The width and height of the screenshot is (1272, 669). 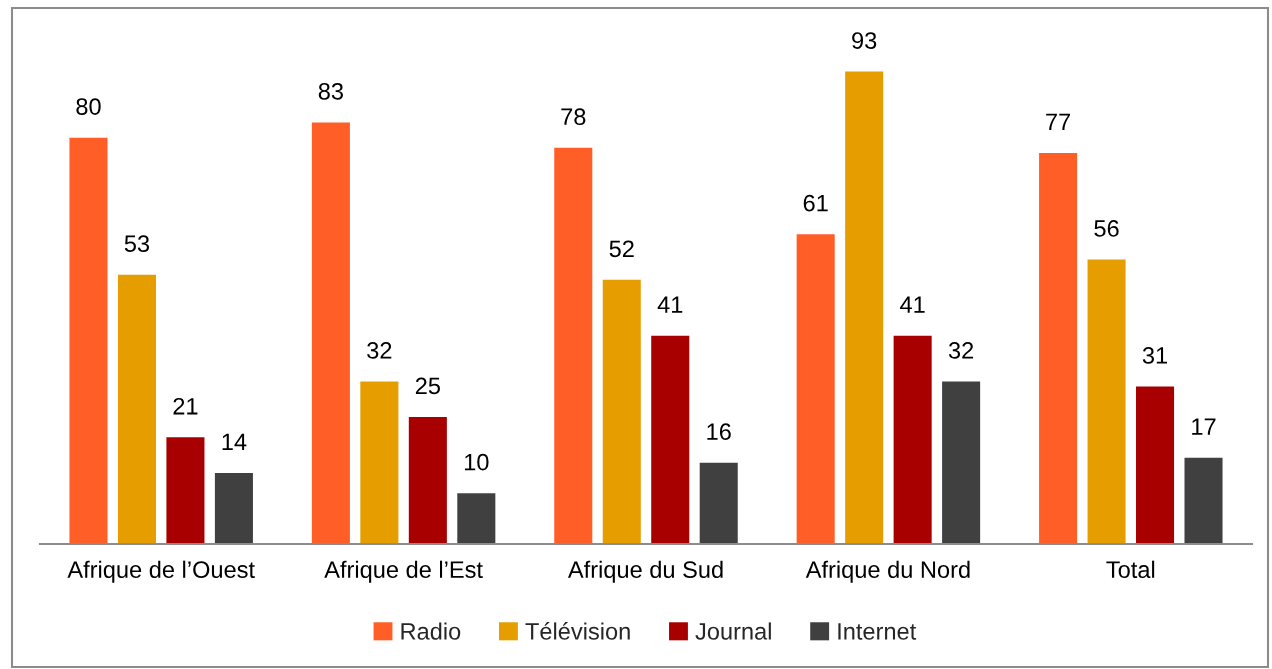 I want to click on data-label: 77, so click(x=1058, y=121).